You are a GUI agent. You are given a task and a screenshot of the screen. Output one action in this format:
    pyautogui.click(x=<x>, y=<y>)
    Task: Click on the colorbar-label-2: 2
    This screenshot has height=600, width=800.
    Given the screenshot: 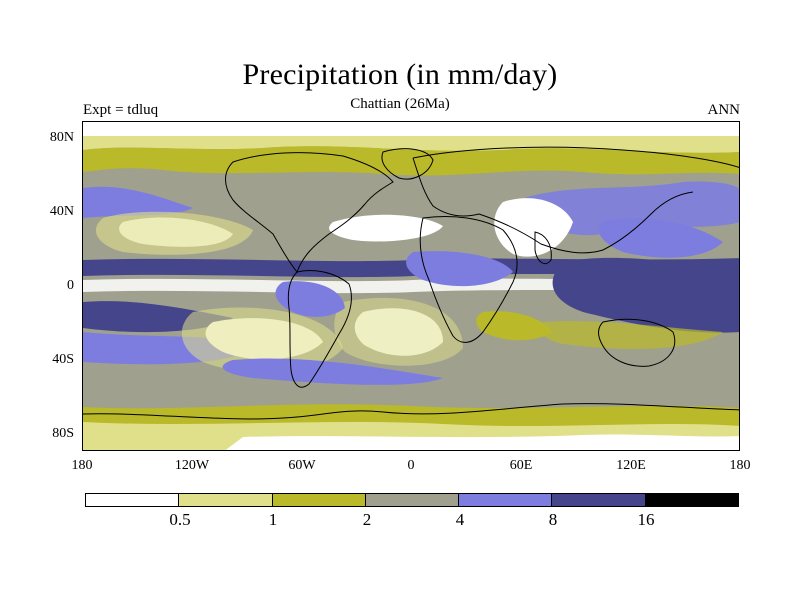 What is the action you would take?
    pyautogui.click(x=367, y=519)
    